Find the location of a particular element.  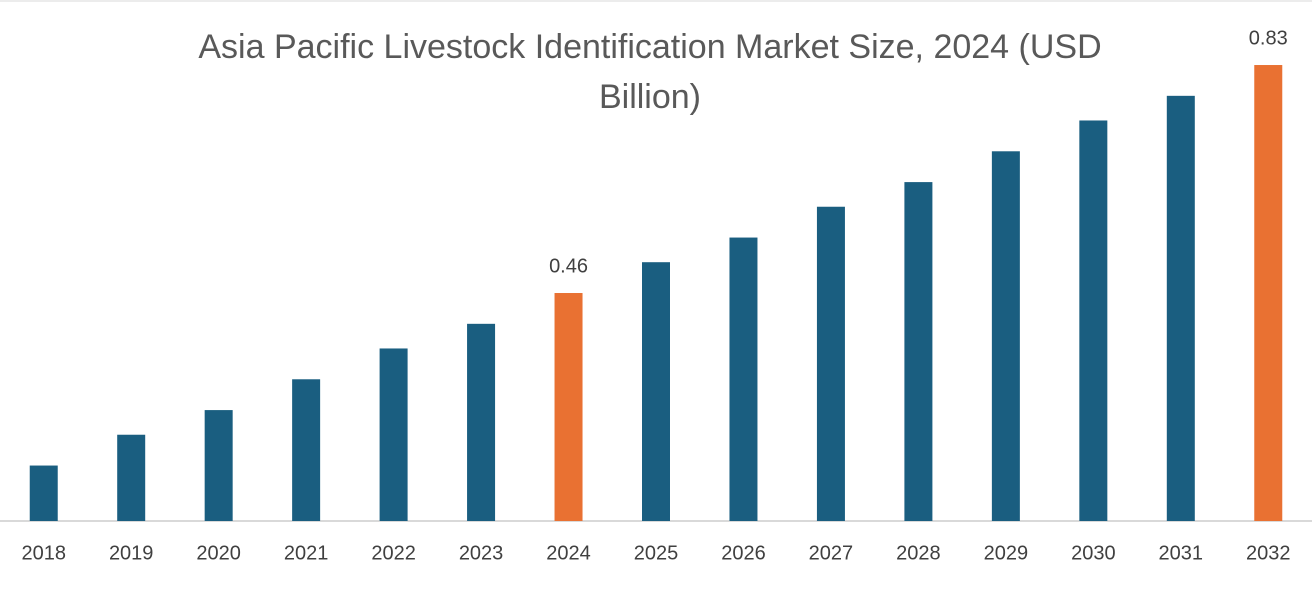

x-tick-label: 2028 is located at coordinates (918, 553).